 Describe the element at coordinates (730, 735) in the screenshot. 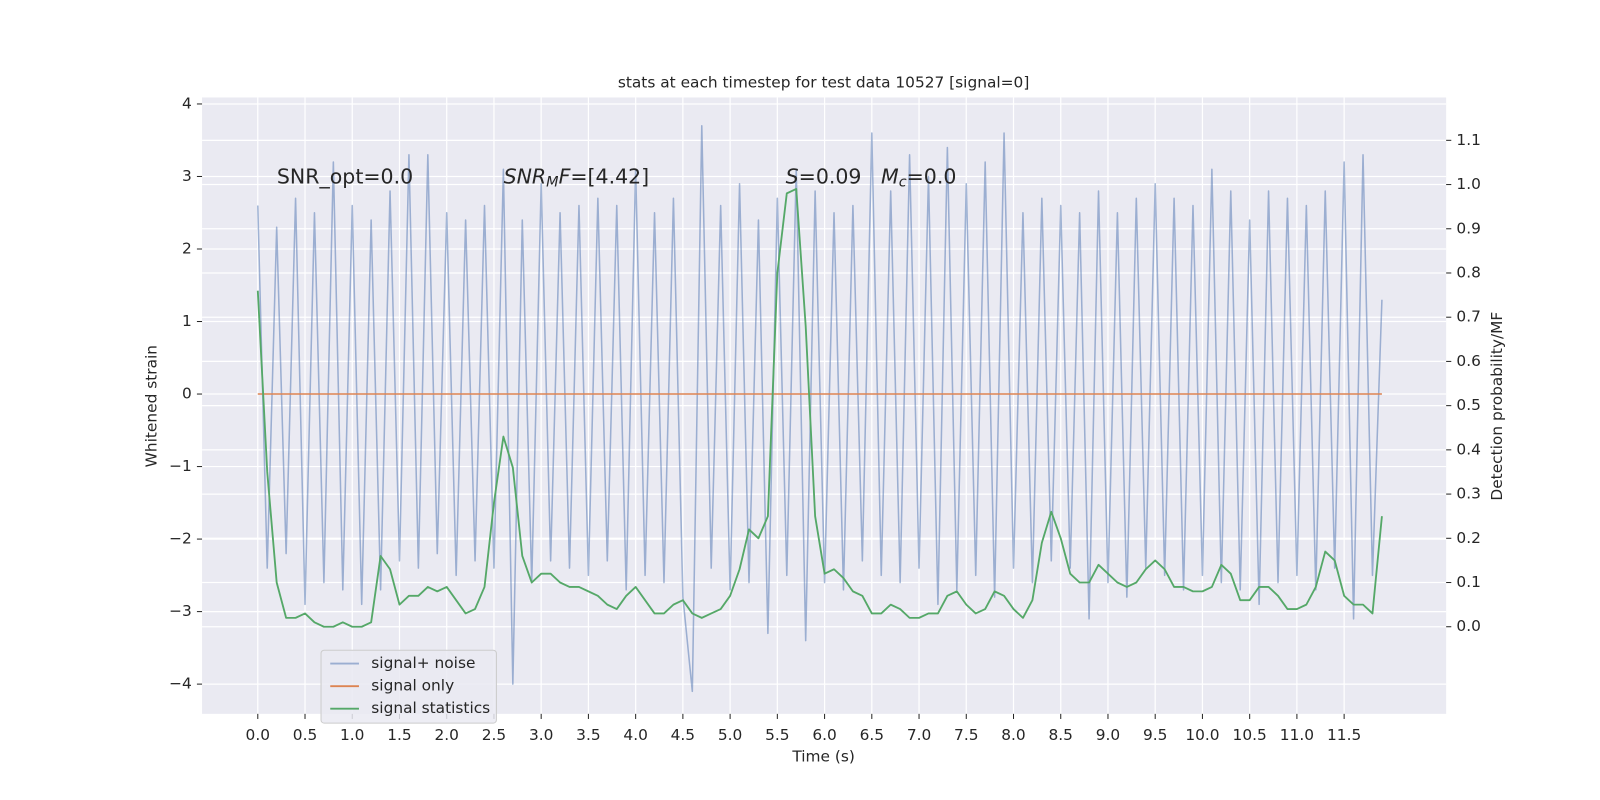

I see `x-tick-label: 5.0` at that location.